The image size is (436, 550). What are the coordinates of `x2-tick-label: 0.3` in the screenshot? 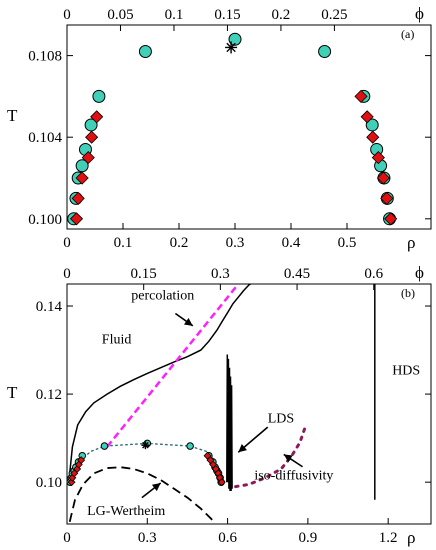 It's located at (220, 274).